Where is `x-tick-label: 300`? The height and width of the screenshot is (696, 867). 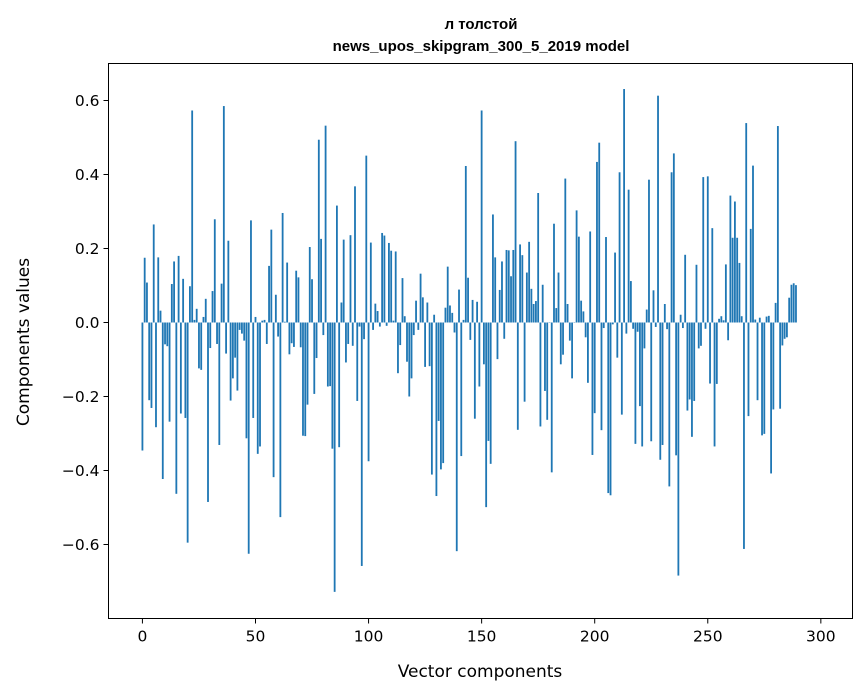
x-tick-label: 300 is located at coordinates (821, 637).